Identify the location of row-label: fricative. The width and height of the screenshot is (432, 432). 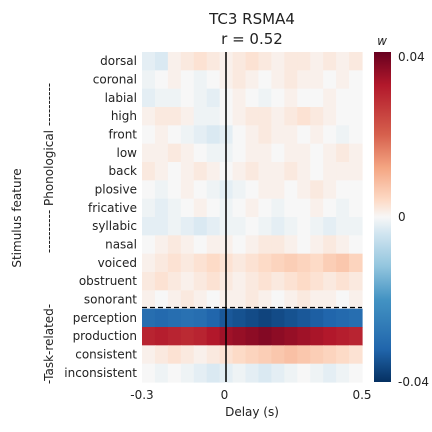
(112, 208).